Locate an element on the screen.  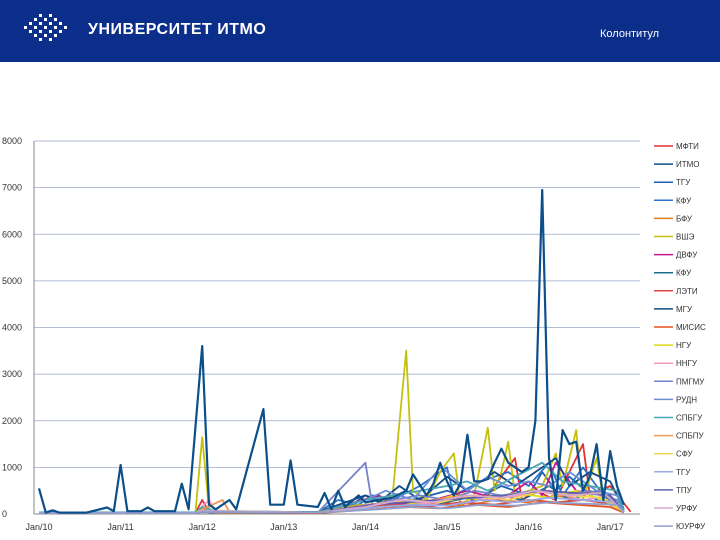
legend-label: ННГУ is located at coordinates (687, 363).